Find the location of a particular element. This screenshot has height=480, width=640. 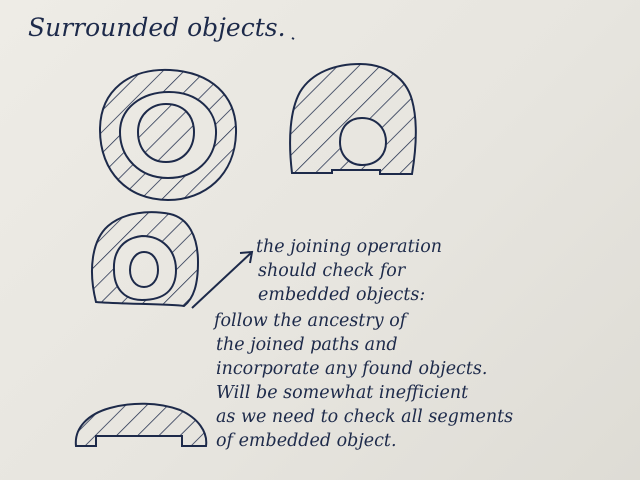

figure-open-arch is located at coordinates (353, 118).